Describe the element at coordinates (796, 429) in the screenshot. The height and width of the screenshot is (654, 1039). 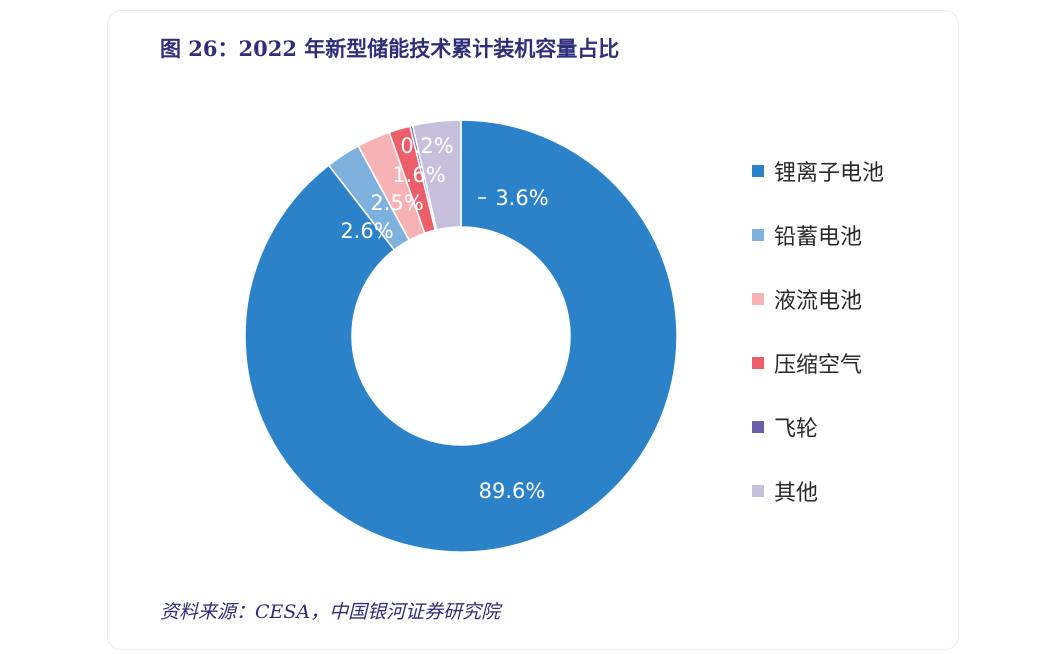
I see `legend-label: 飞轮` at that location.